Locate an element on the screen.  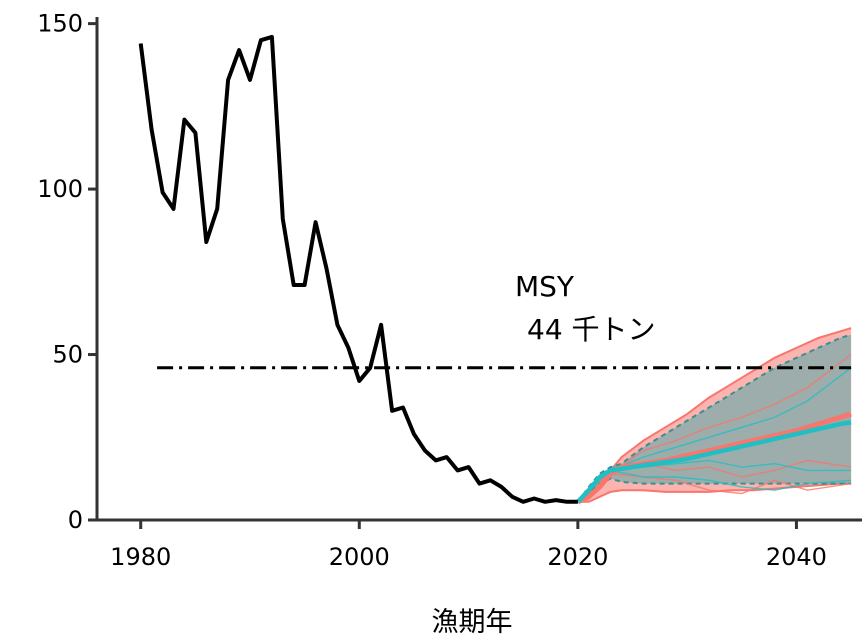
x-tick-label-2020: 2020 is located at coordinates (577, 557).